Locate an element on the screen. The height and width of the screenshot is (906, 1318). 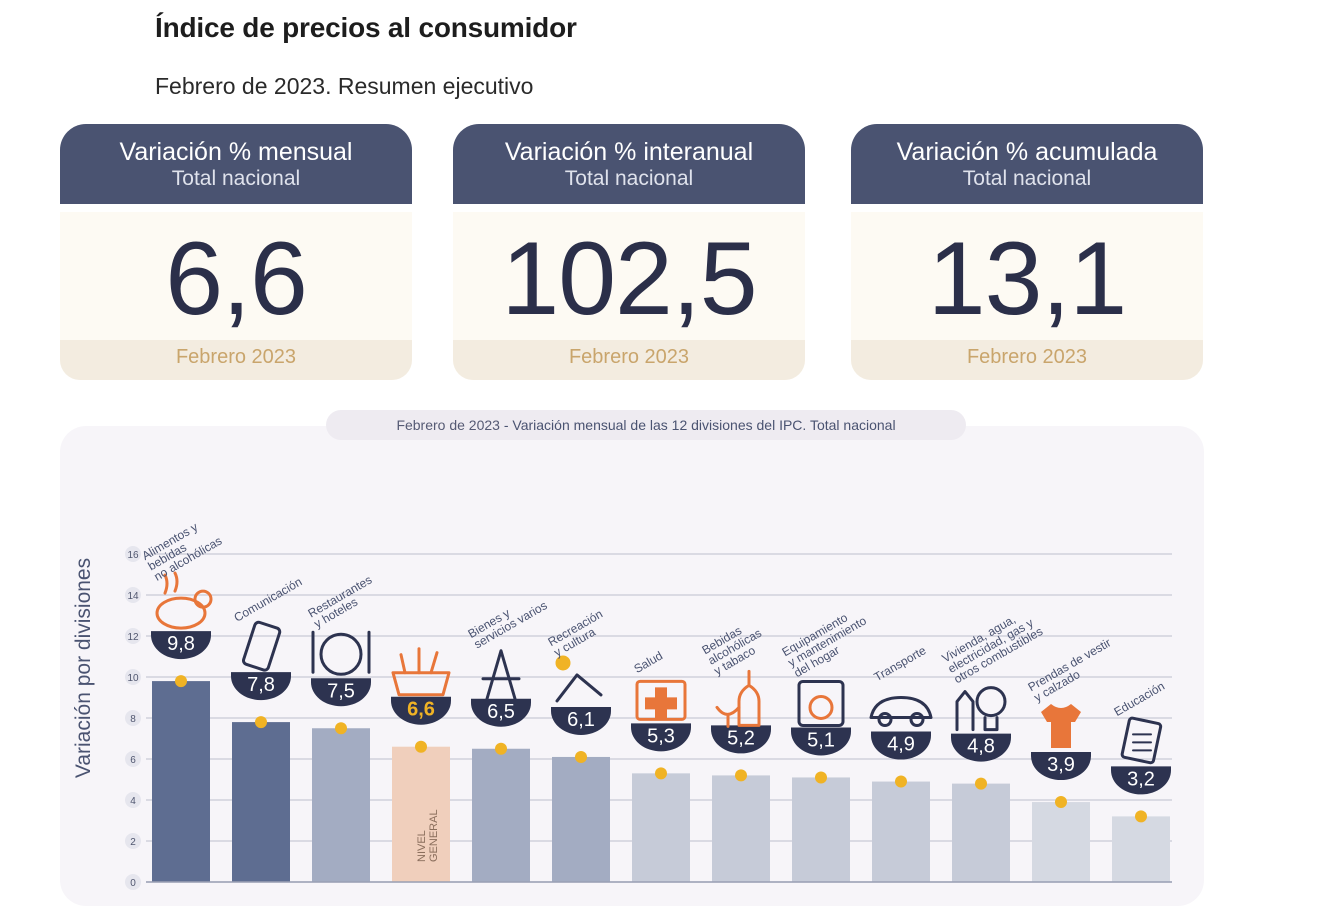
value-label: 7,8 is located at coordinates (261, 685).